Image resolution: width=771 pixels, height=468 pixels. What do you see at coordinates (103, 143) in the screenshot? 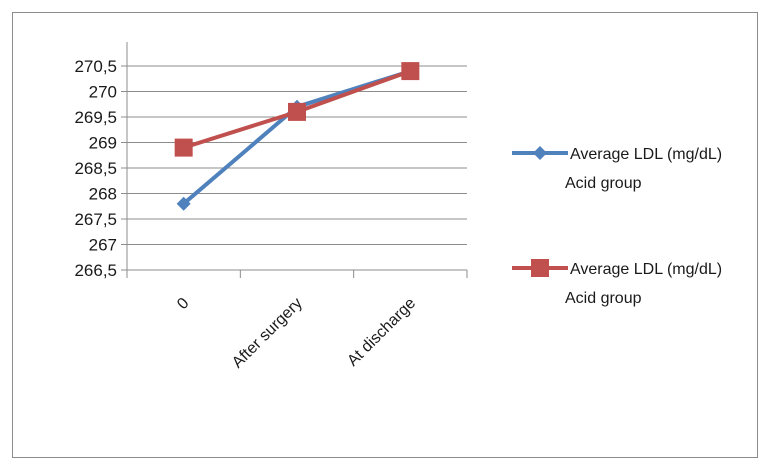
I see `y-tick-label: 269` at bounding box center [103, 143].